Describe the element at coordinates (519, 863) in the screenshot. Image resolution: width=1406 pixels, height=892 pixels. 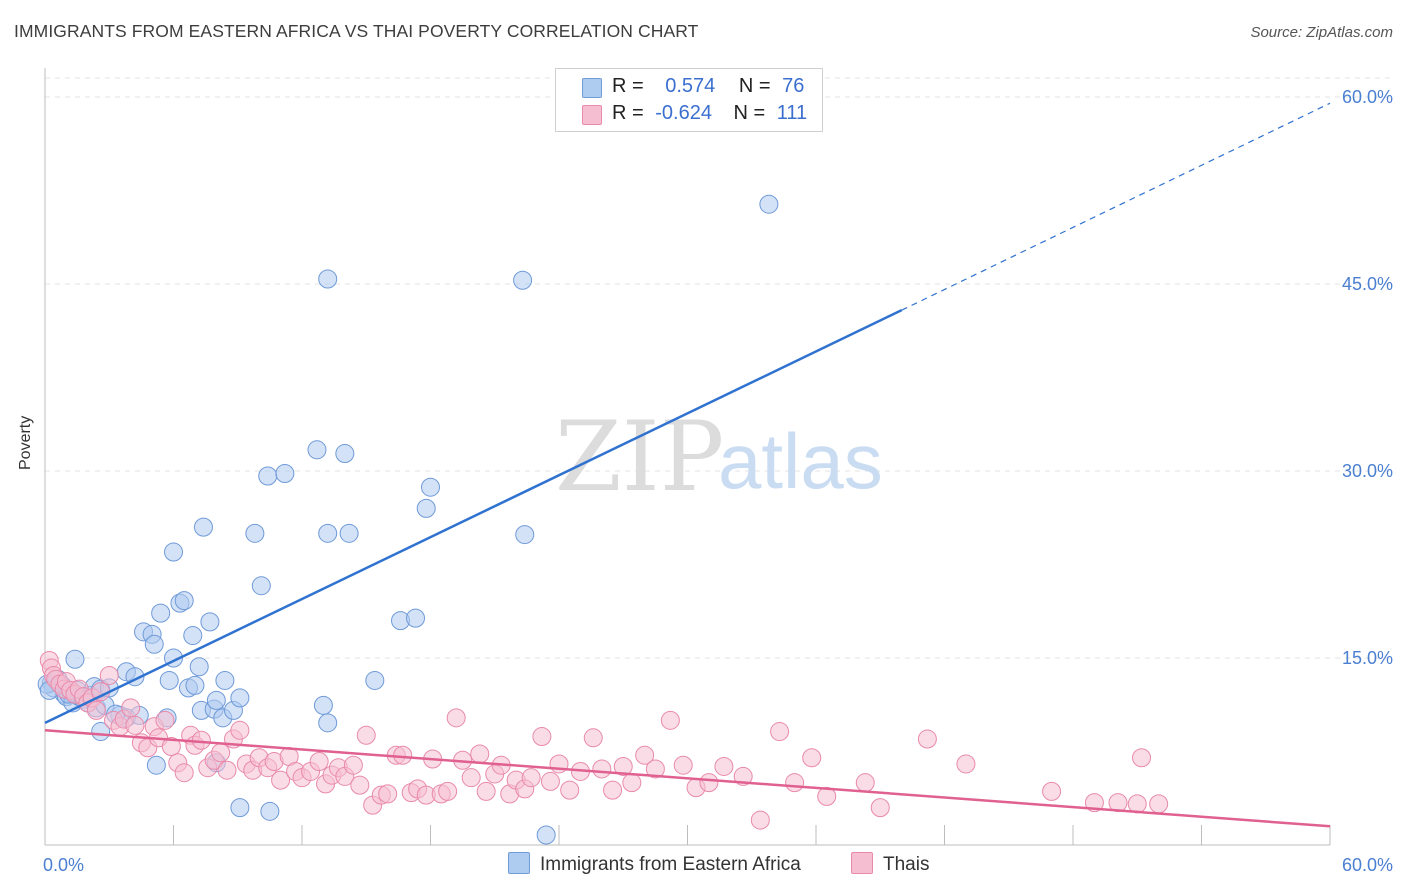
I see `bottom-legend-swatch-blue` at that location.